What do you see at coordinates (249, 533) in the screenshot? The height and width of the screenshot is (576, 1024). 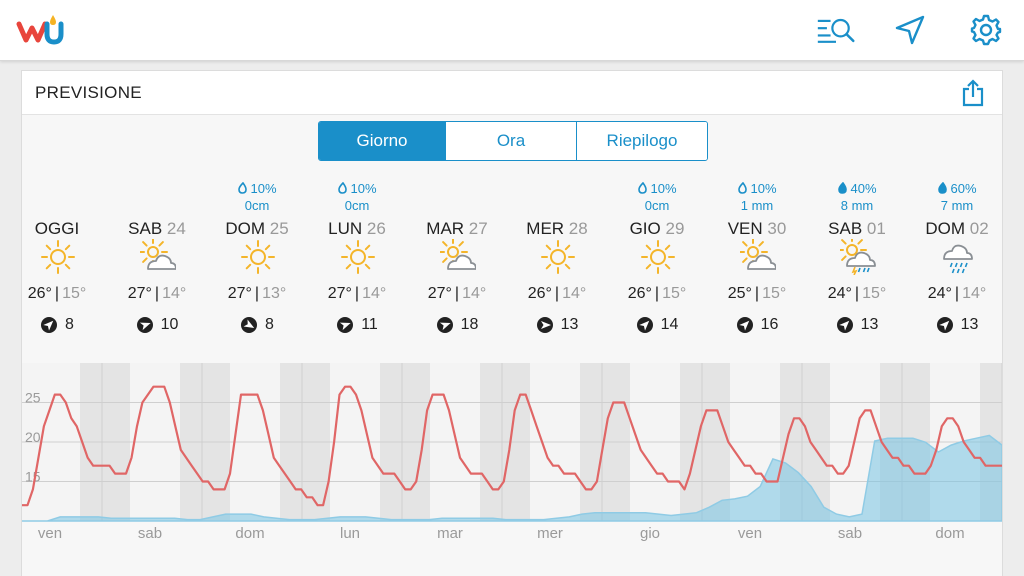 I see `x-tick-label: dom` at bounding box center [249, 533].